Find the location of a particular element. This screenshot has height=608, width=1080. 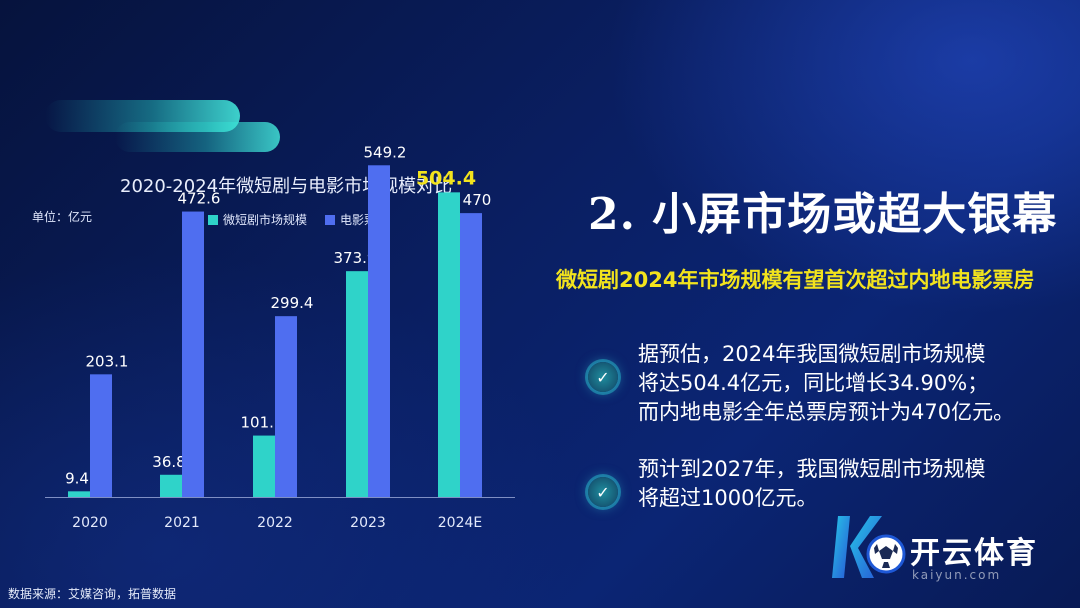

unit-label: 单位：亿元 is located at coordinates (62, 217).